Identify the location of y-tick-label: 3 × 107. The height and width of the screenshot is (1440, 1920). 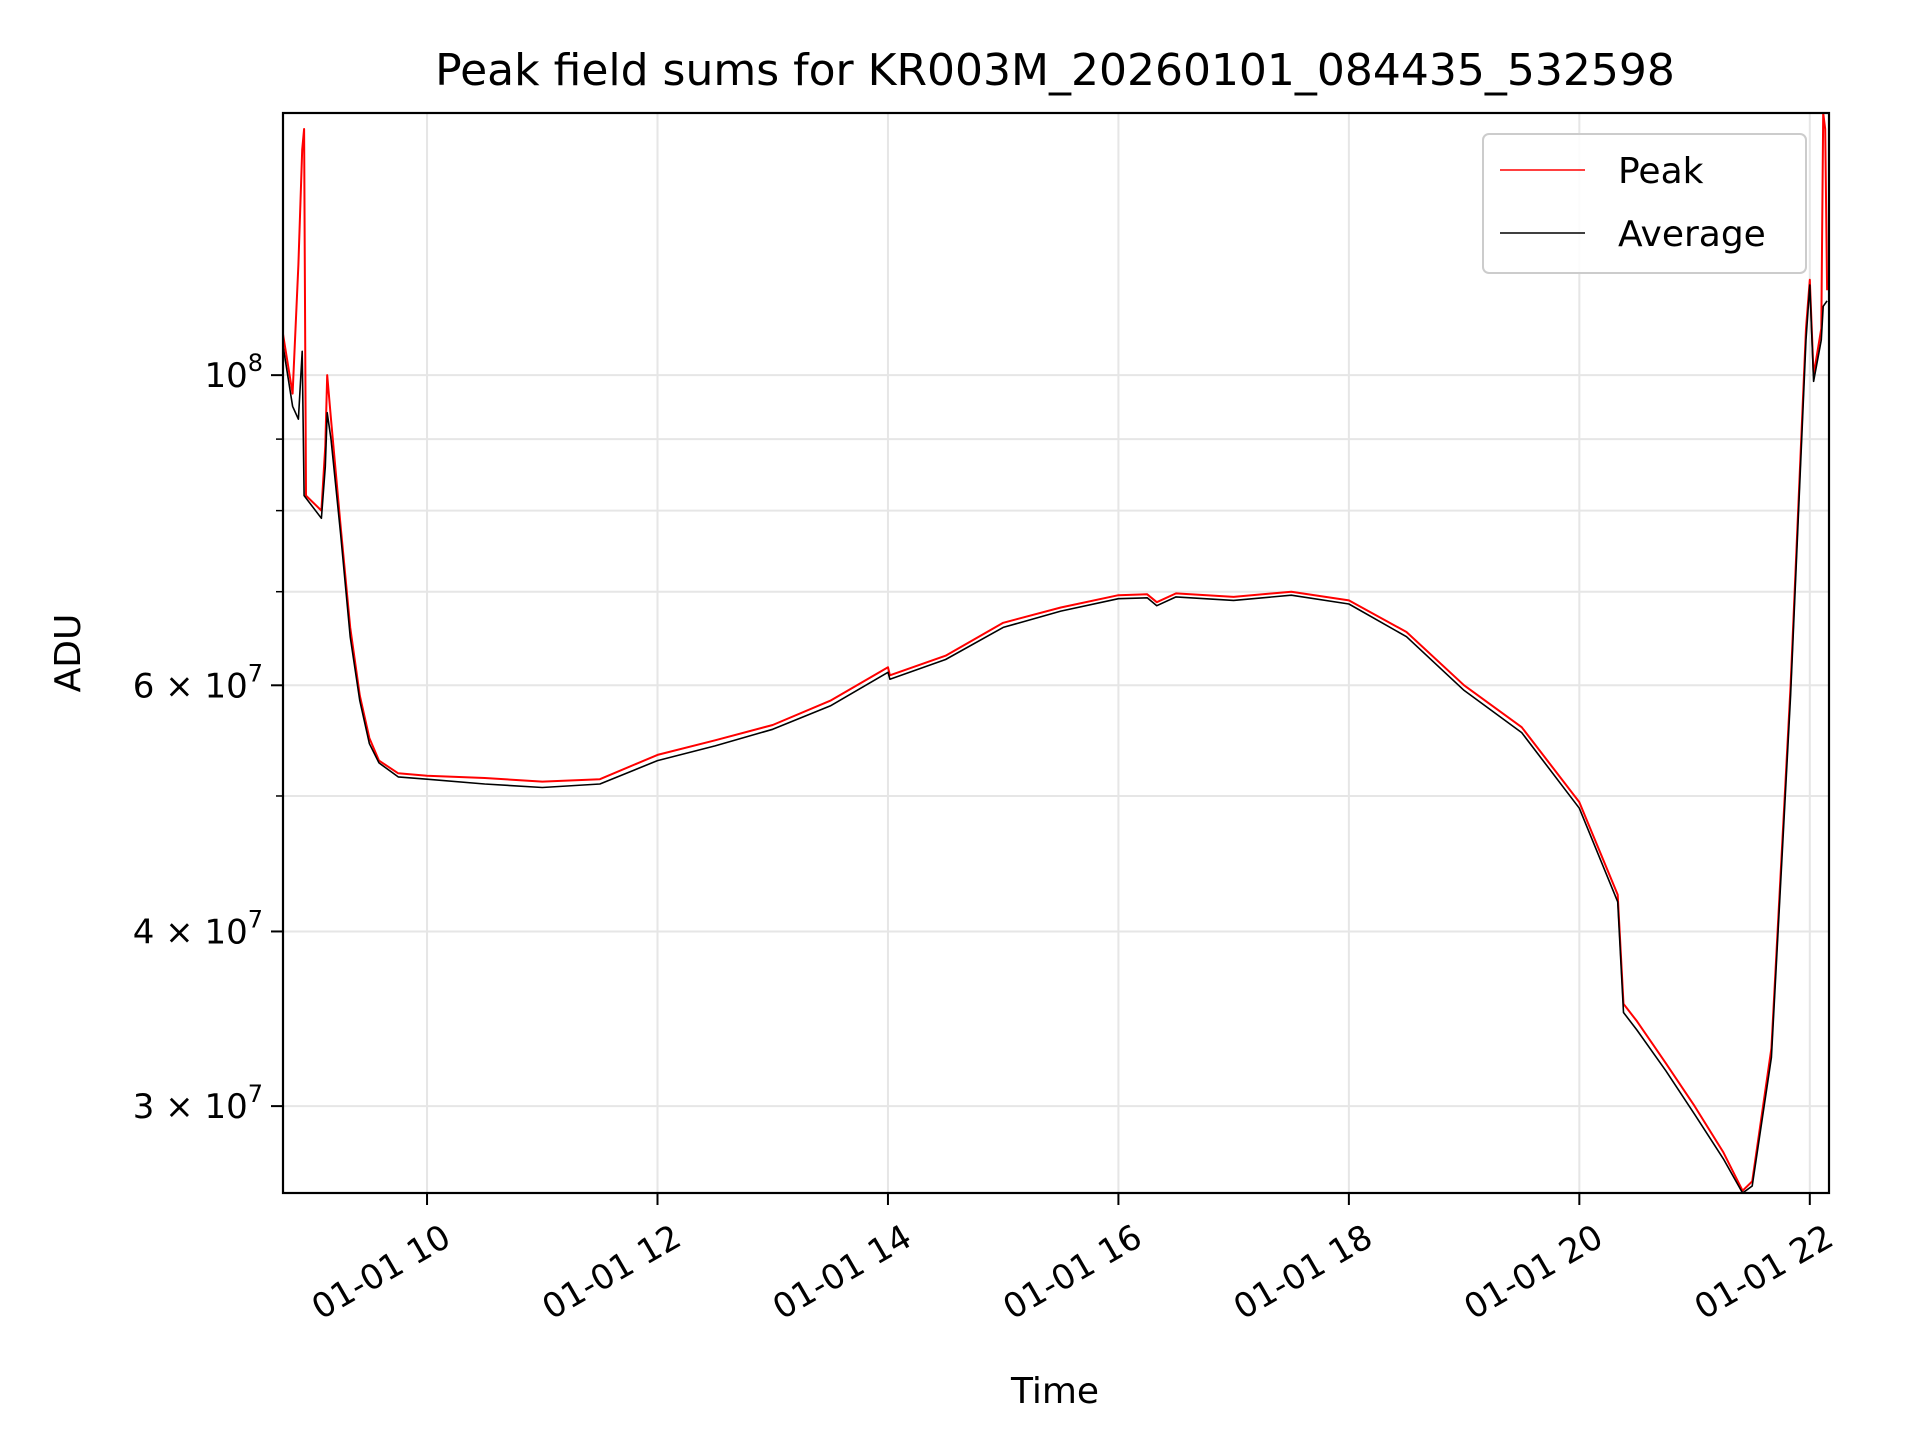
(198, 1103).